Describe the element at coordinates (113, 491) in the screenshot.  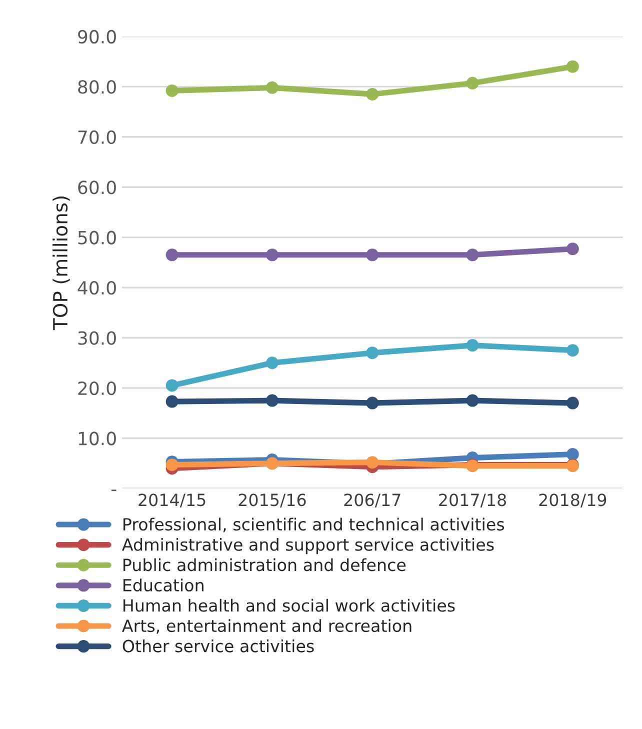
I see `y-tick-label: -` at that location.